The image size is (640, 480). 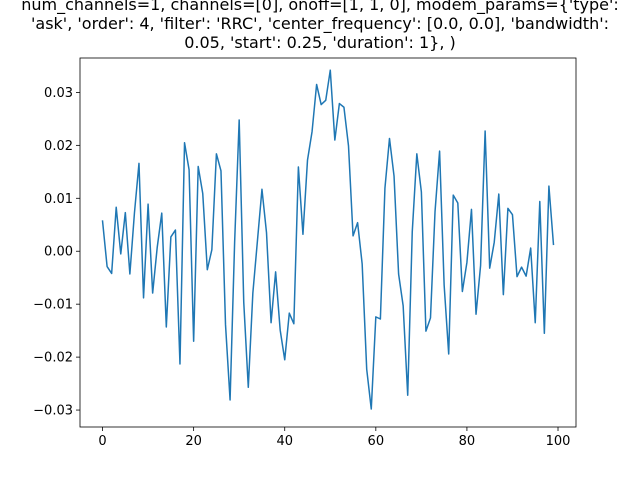 I want to click on y-tick-label: 0.01, so click(x=58, y=199).